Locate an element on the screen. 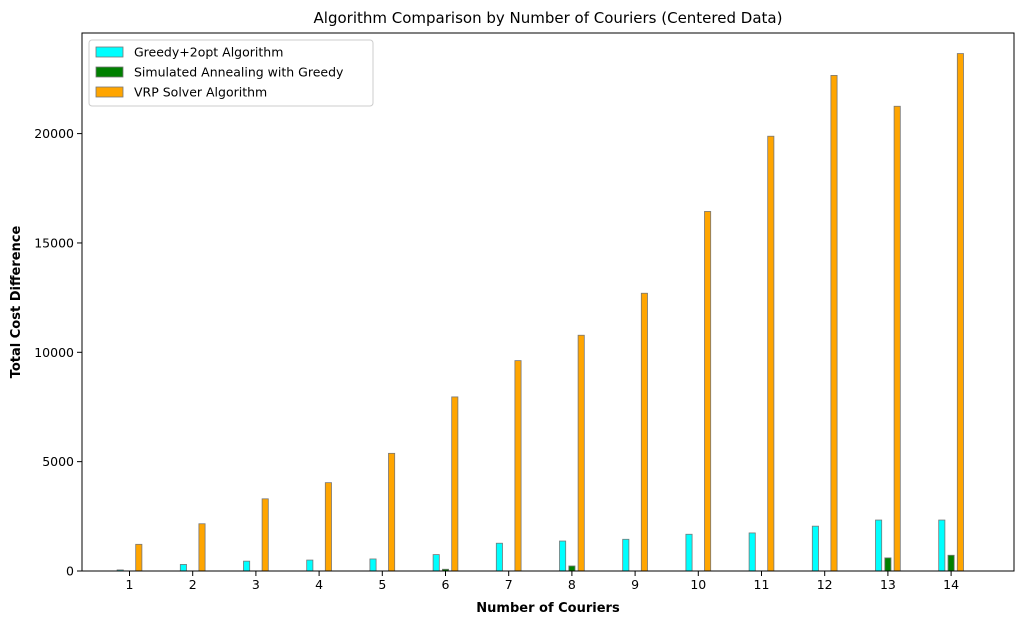 Image resolution: width=1023 pixels, height=624 pixels. legend-box is located at coordinates (231, 73).